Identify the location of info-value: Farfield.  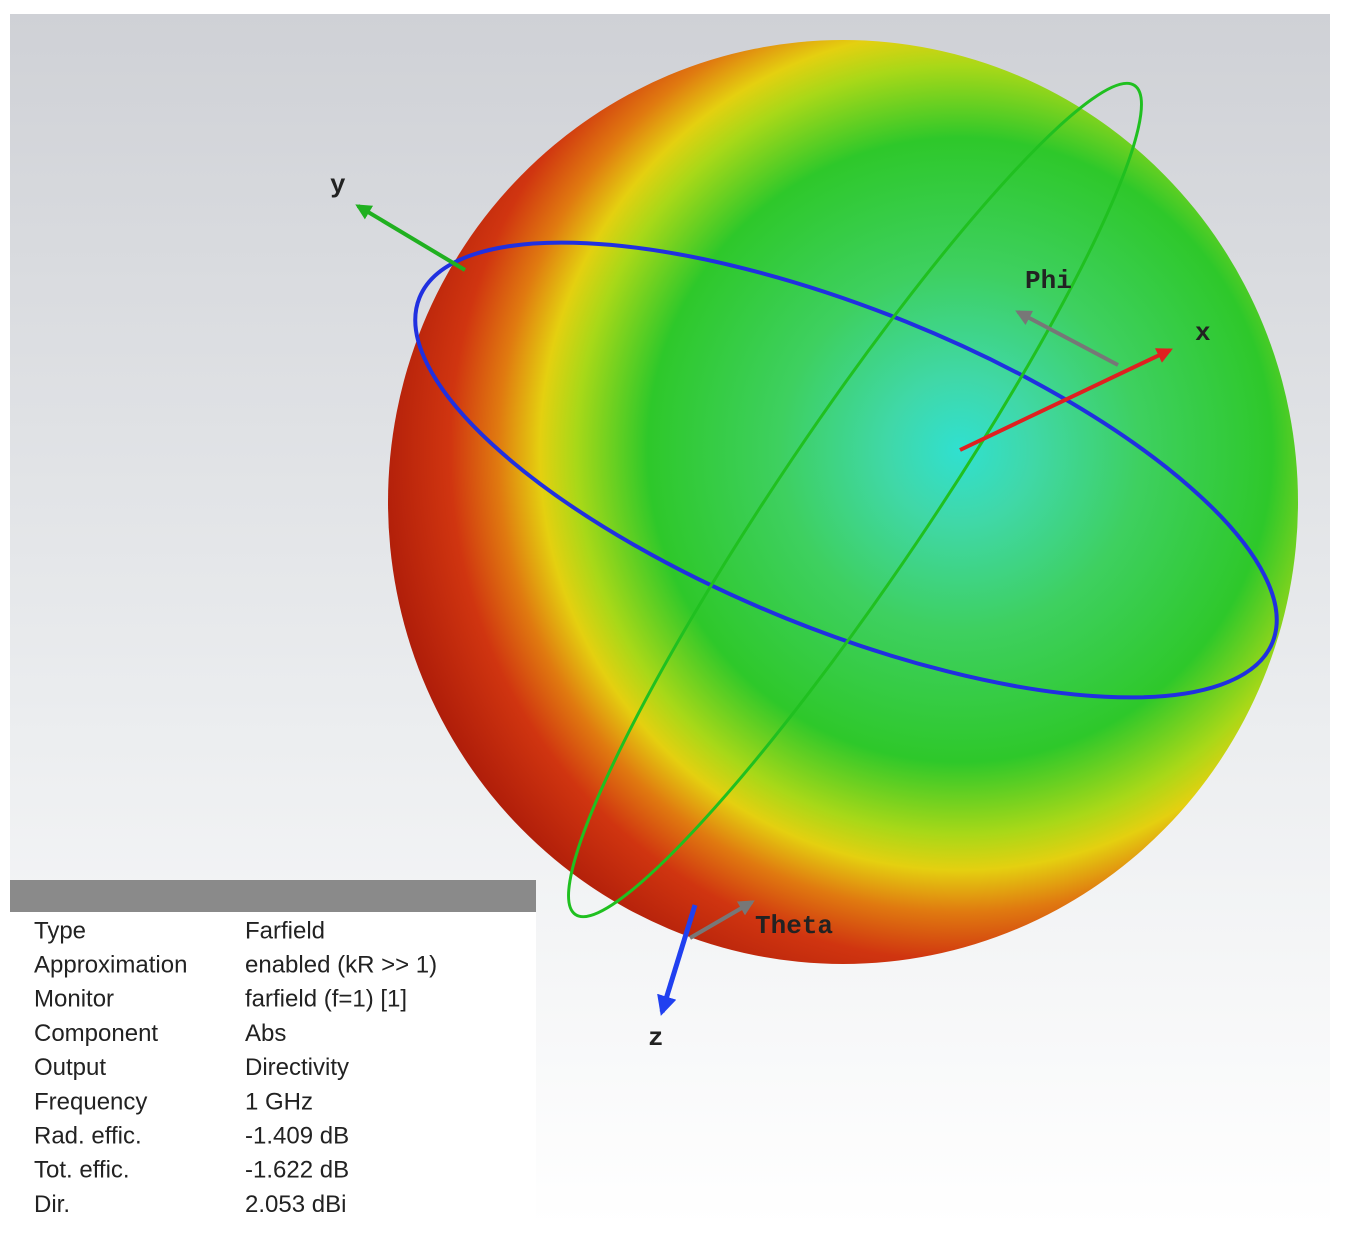
(285, 930).